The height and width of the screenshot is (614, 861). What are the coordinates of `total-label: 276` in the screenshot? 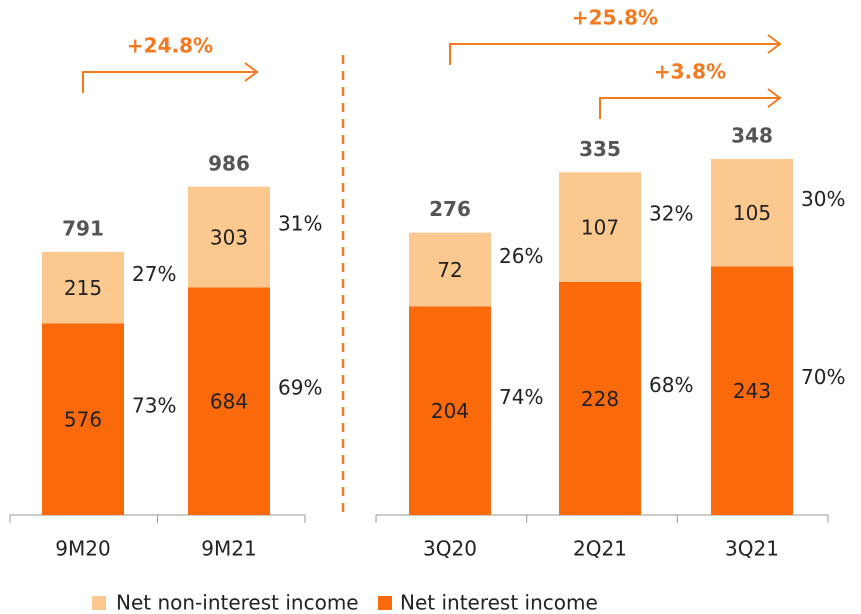 It's located at (450, 209).